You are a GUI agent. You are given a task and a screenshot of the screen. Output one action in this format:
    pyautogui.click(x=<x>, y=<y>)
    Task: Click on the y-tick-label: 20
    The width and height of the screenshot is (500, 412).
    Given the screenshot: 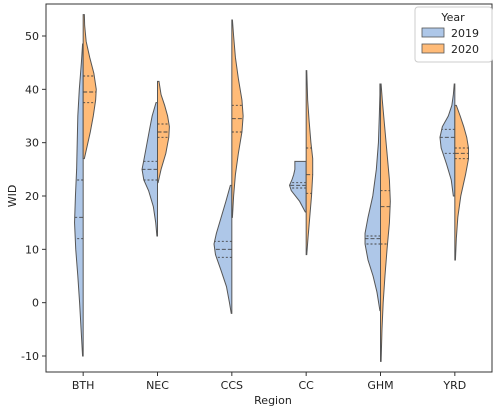 What is the action you would take?
    pyautogui.click(x=32, y=196)
    